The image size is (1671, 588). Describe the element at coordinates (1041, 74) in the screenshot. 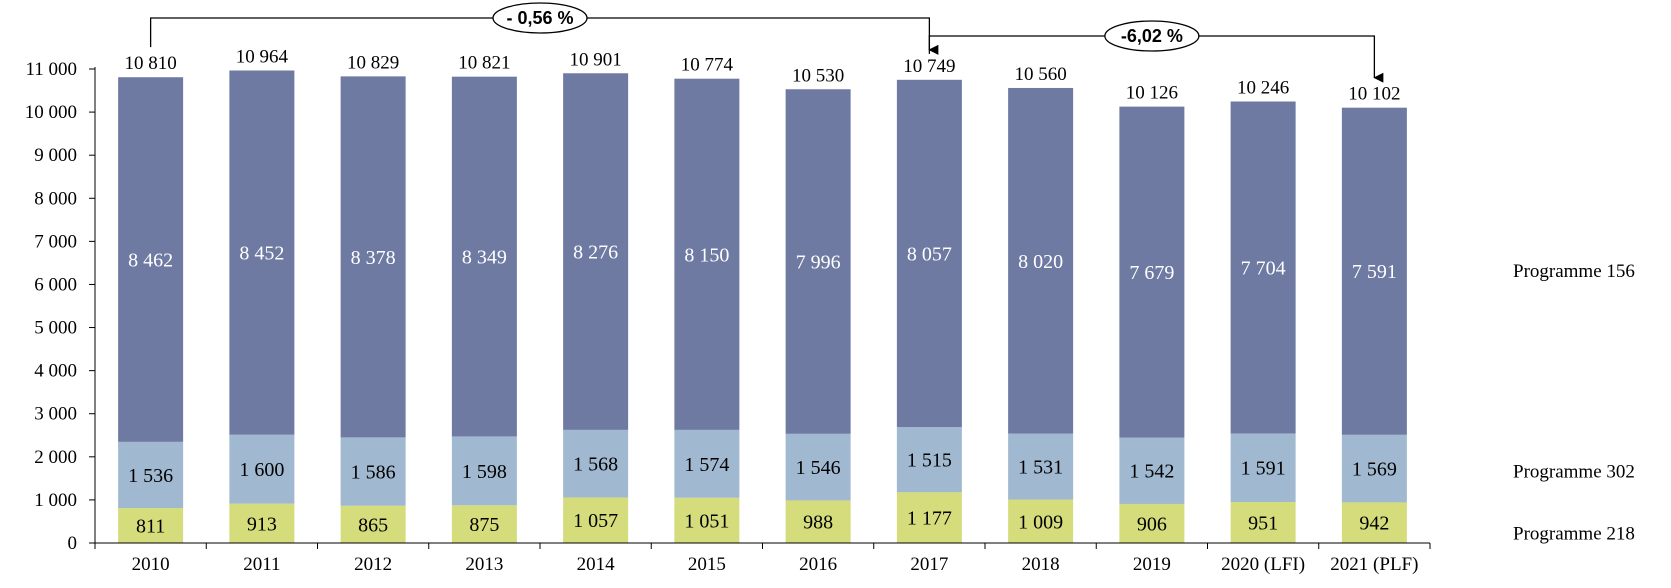

I see `total-label: 10 560` at that location.